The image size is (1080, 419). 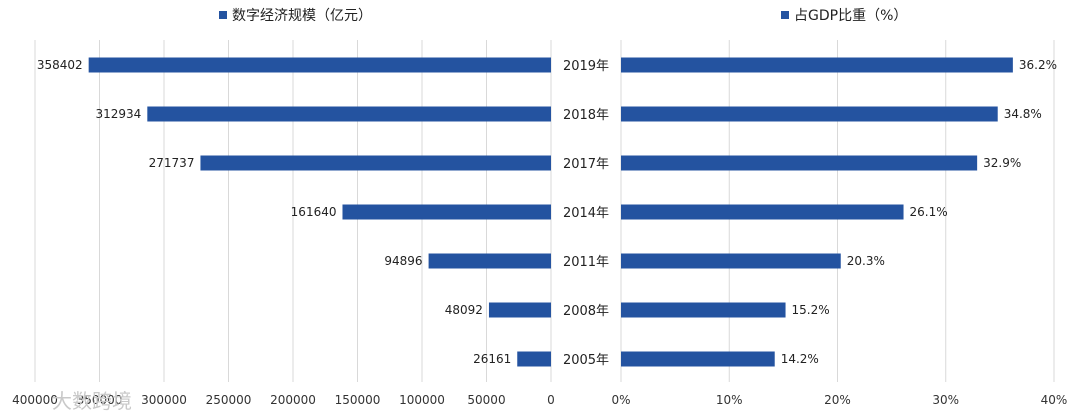 I want to click on left-x-tick-label: 100000, so click(x=422, y=400).